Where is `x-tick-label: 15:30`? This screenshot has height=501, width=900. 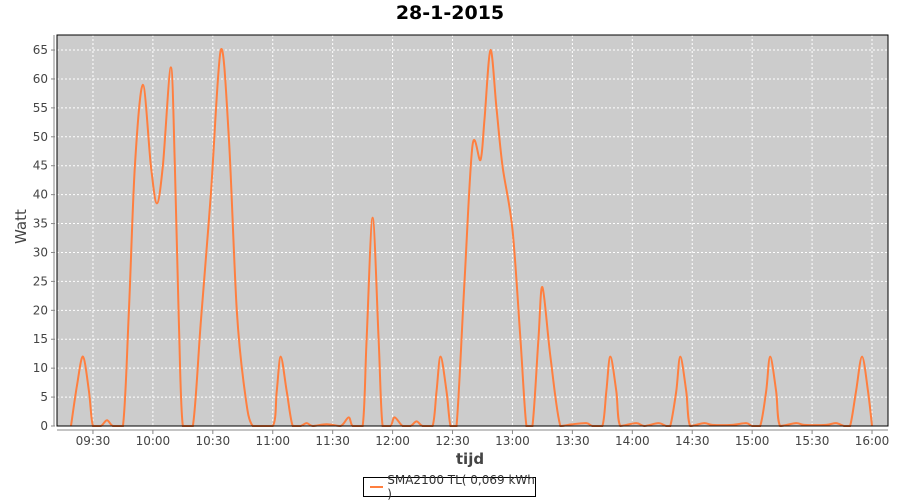 x-tick-label: 15:30 is located at coordinates (812, 441).